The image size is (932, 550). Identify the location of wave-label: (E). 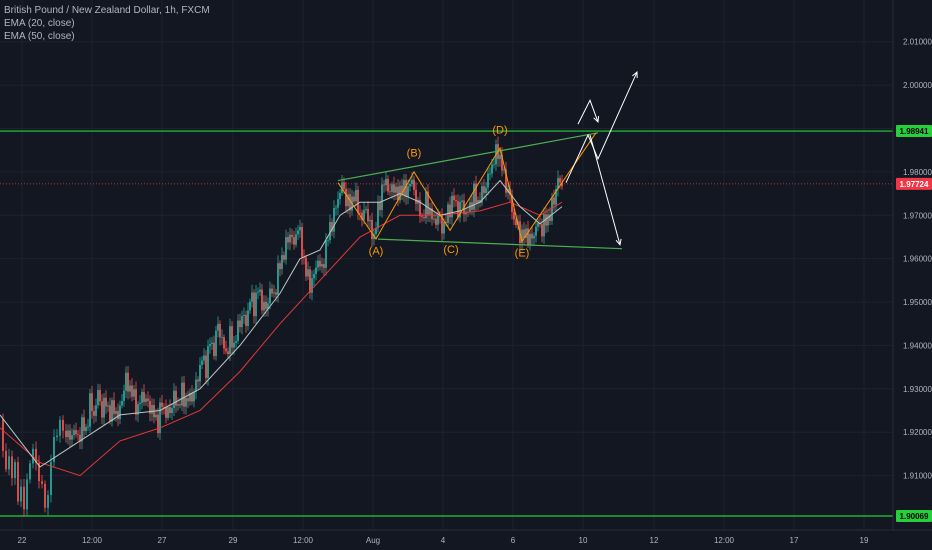
(522, 253).